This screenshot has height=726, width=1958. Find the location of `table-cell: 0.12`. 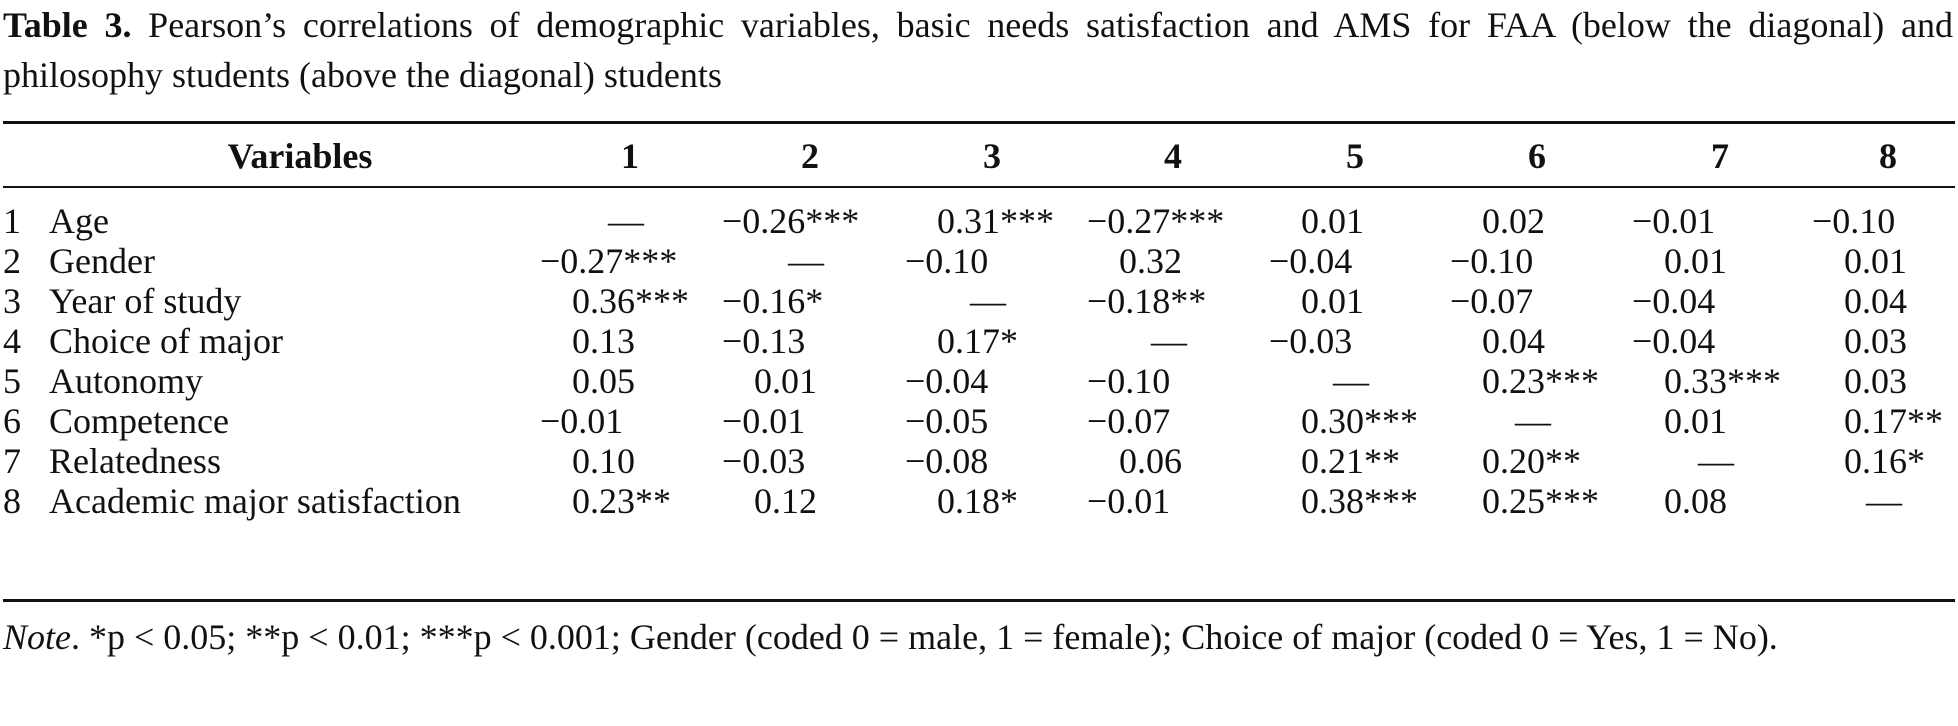

table-cell: 0.12 is located at coordinates (785, 501).